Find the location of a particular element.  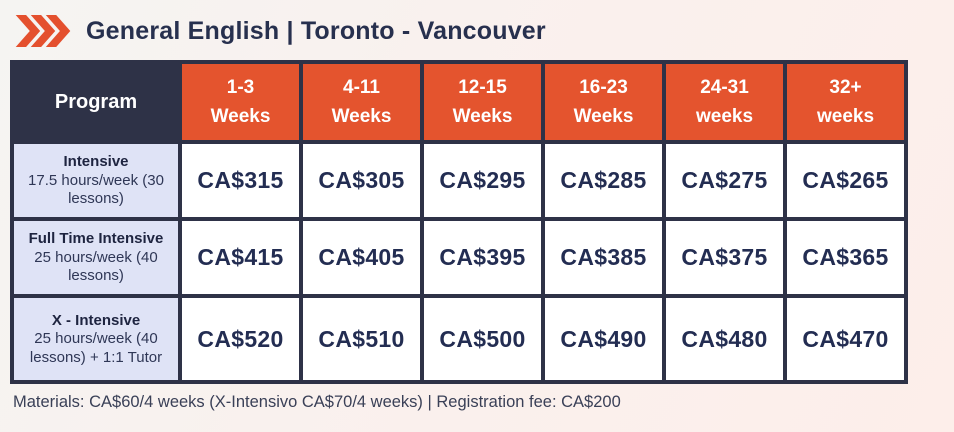

page-header: General English | Toronto - Vancouver is located at coordinates (477, 25).